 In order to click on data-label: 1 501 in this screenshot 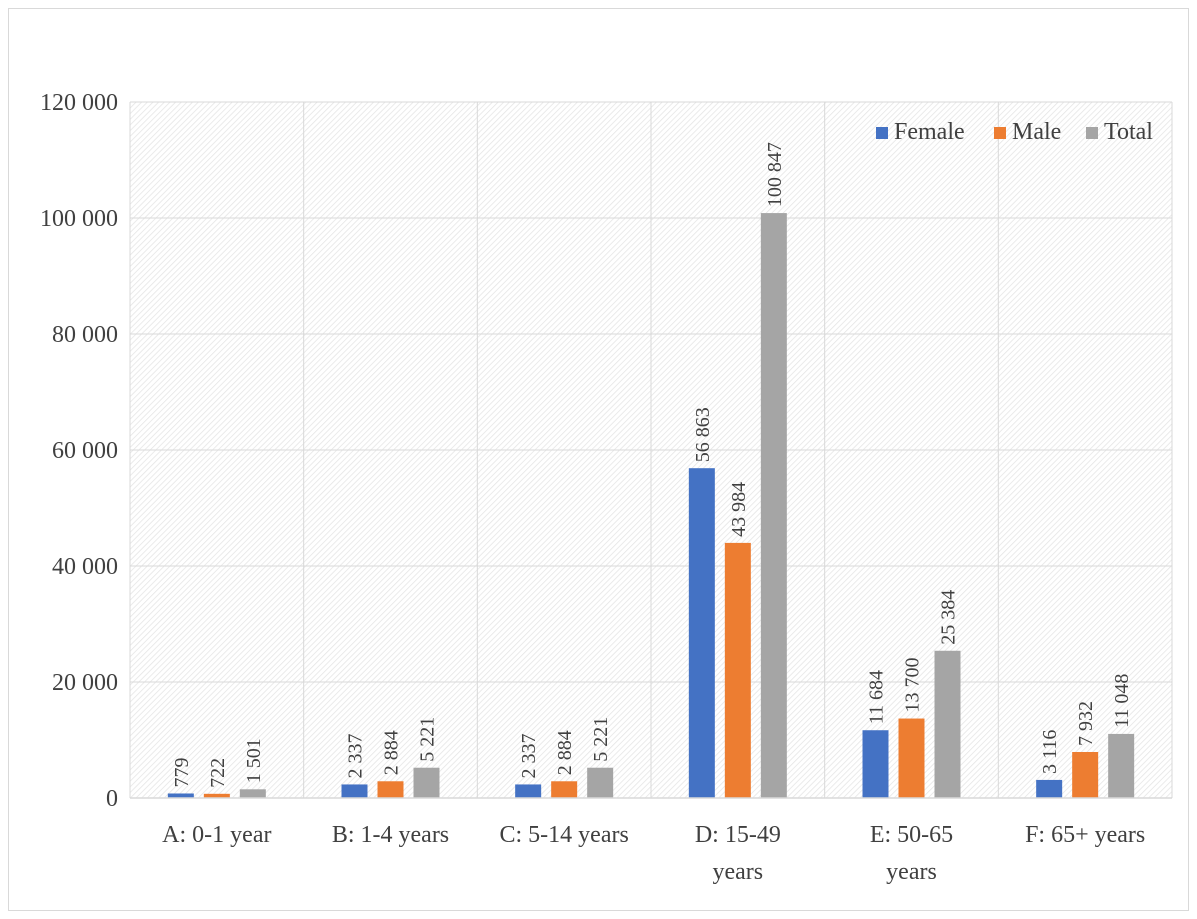, I will do `click(254, 760)`.